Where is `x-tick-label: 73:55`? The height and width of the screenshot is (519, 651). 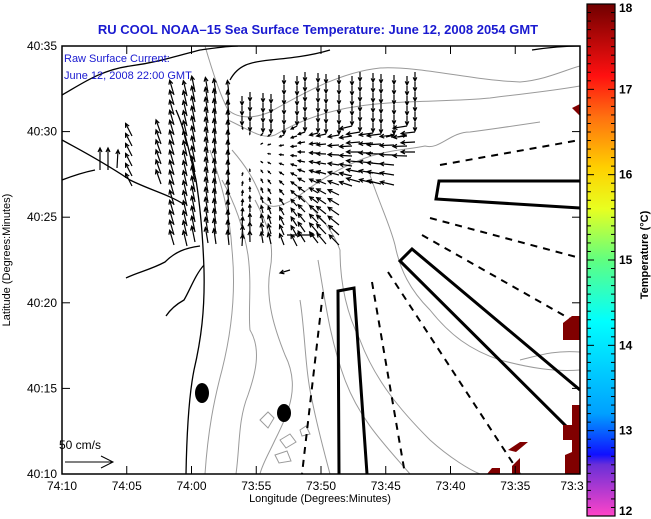
x-tick-label: 73:55 is located at coordinates (256, 486).